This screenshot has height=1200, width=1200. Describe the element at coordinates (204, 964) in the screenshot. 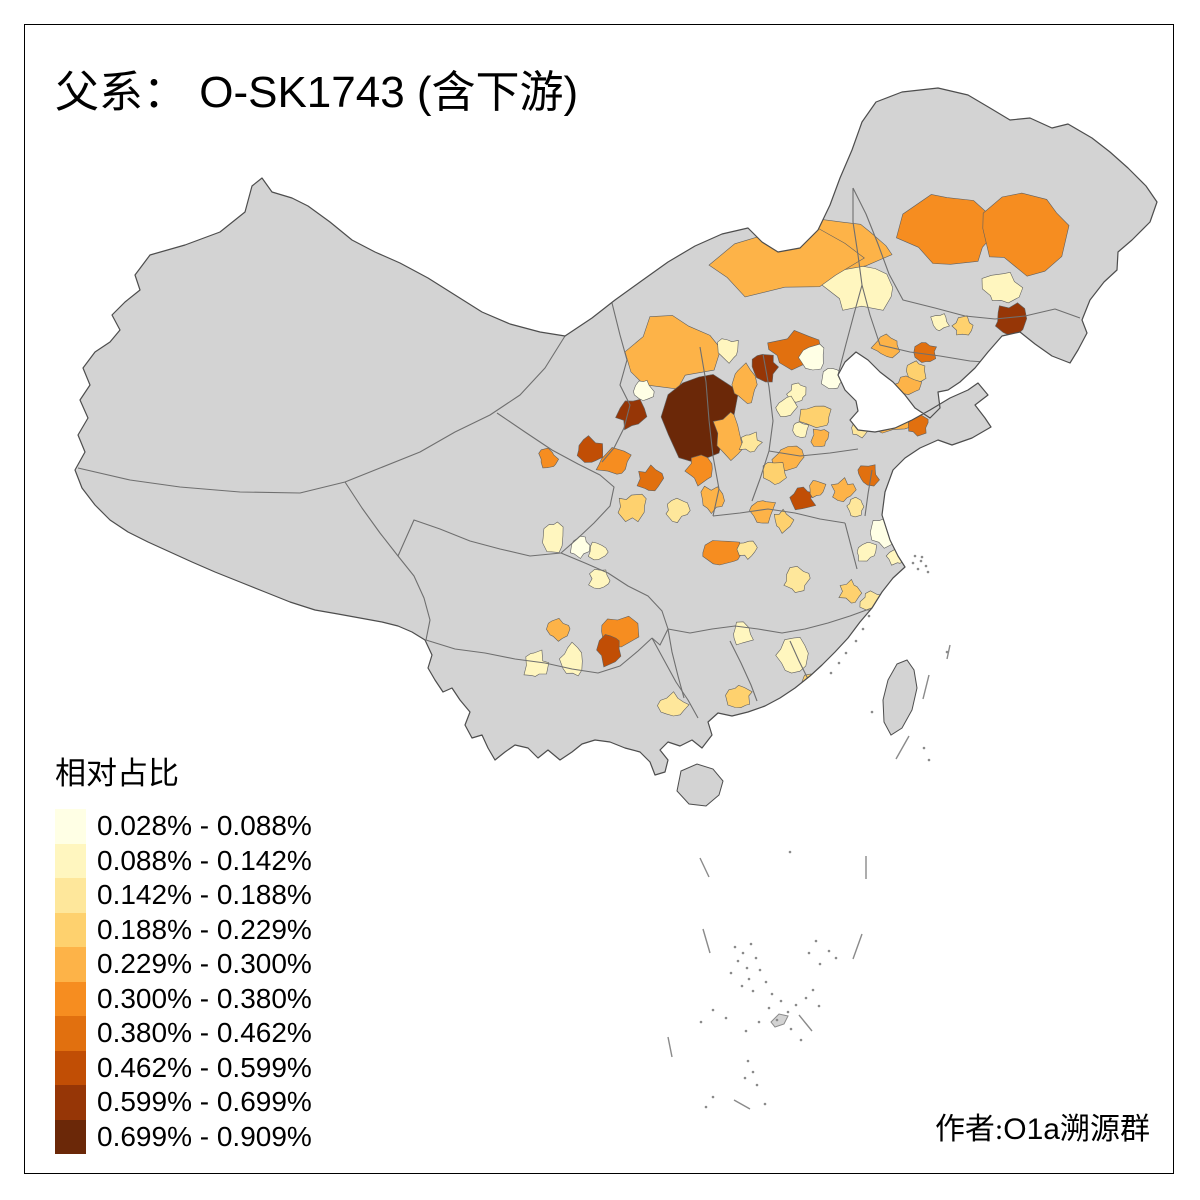

I see `legend-label: 0.229% - 0.300%` at that location.